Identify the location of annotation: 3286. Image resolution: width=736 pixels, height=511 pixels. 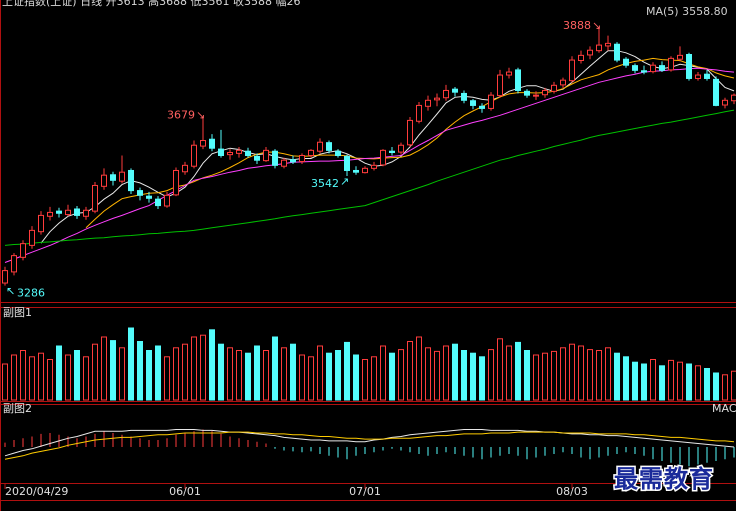
(31, 293).